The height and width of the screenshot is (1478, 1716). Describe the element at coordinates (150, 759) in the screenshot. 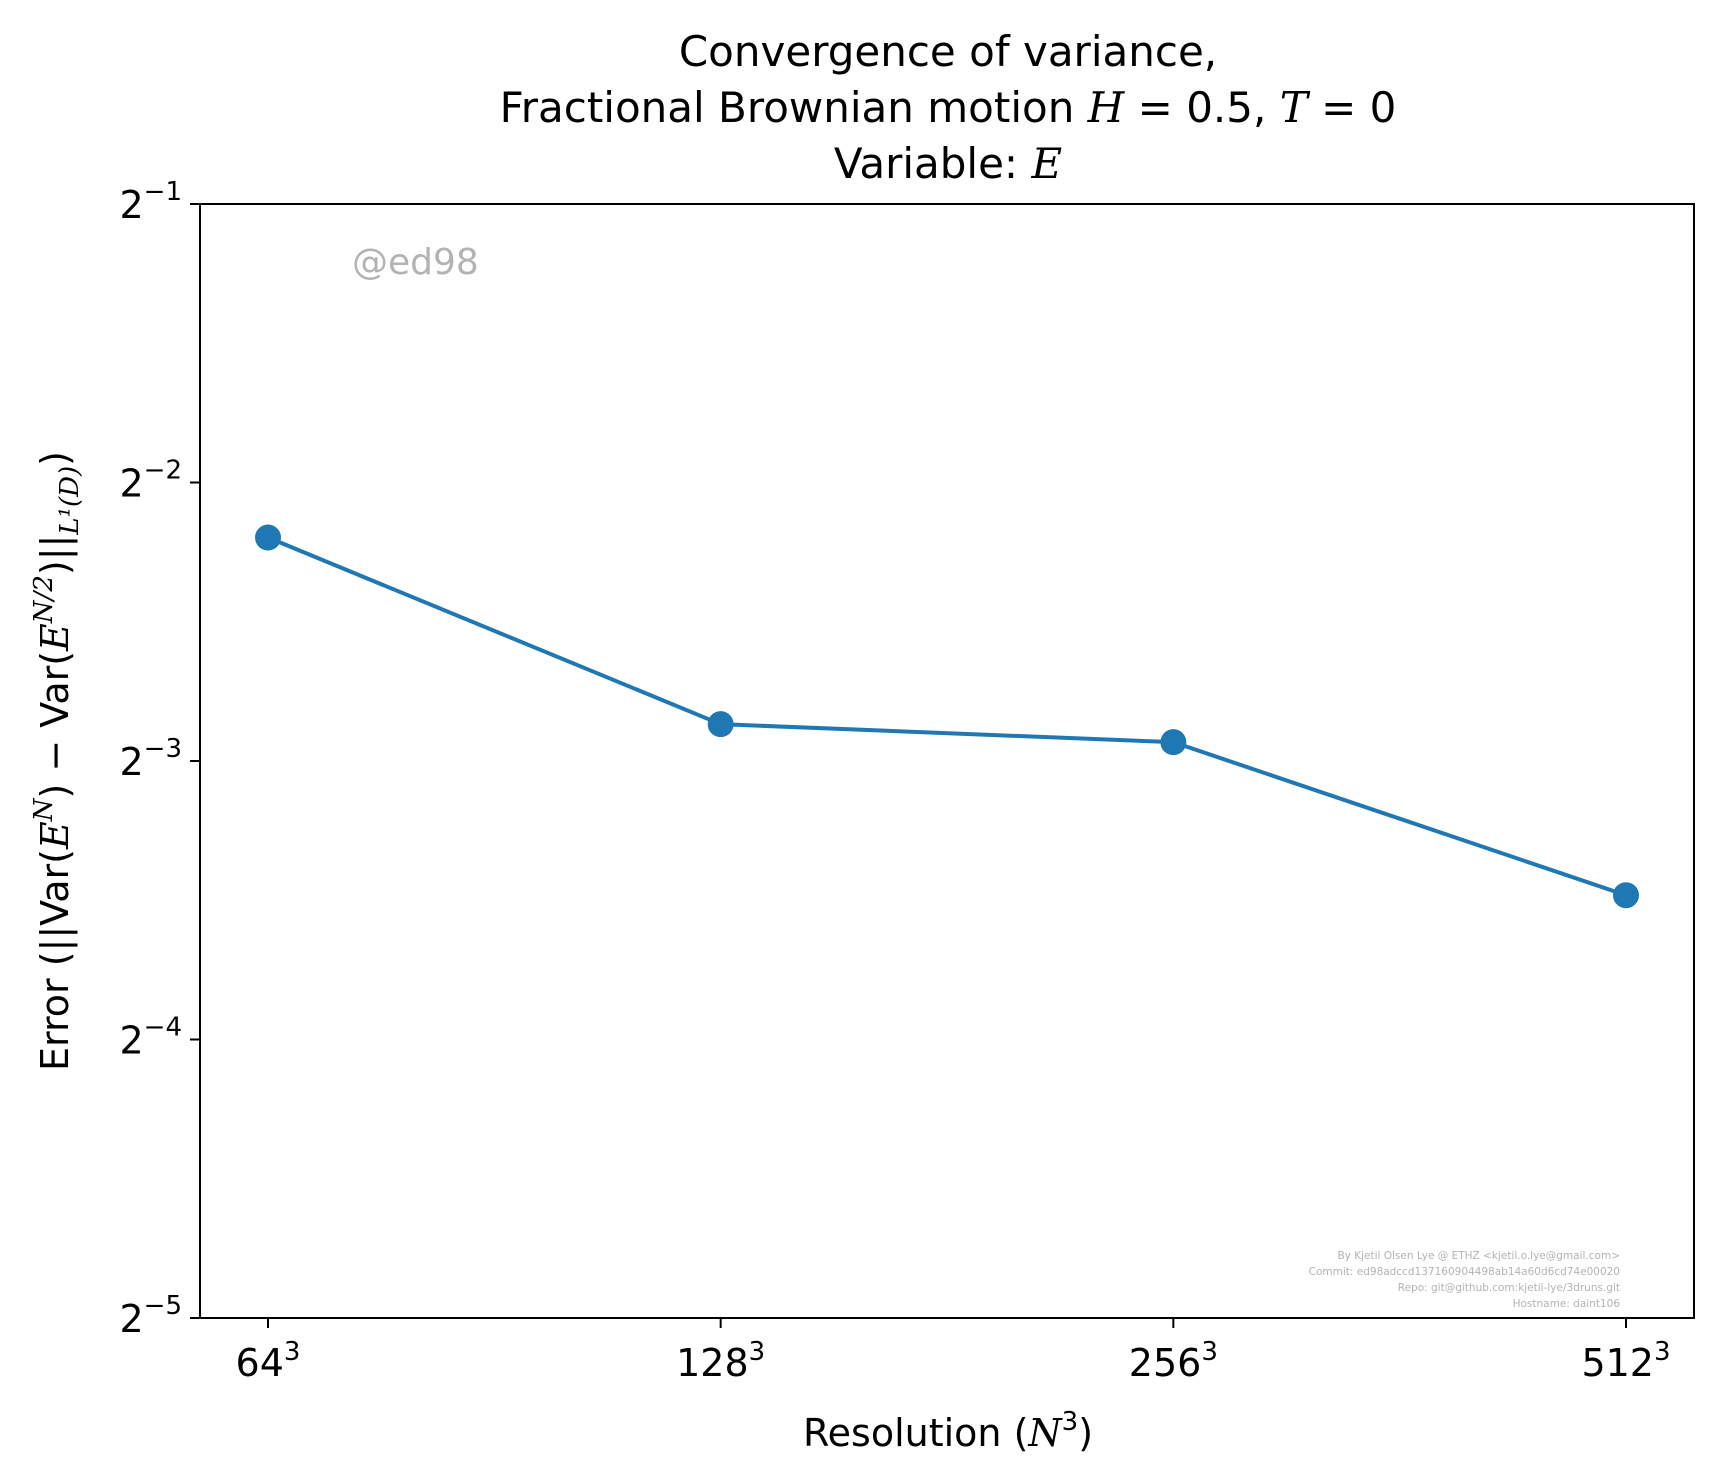

I see `y-tick-label: 2−3` at that location.